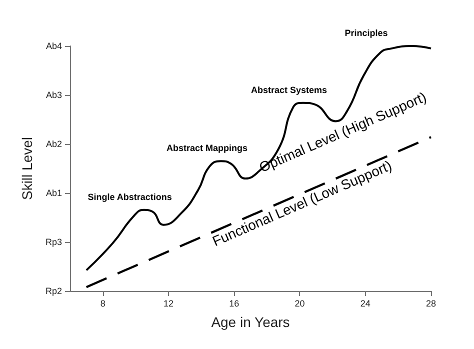 This screenshot has width=474, height=349. What do you see at coordinates (53, 242) in the screenshot?
I see `category-label: Rp3` at bounding box center [53, 242].